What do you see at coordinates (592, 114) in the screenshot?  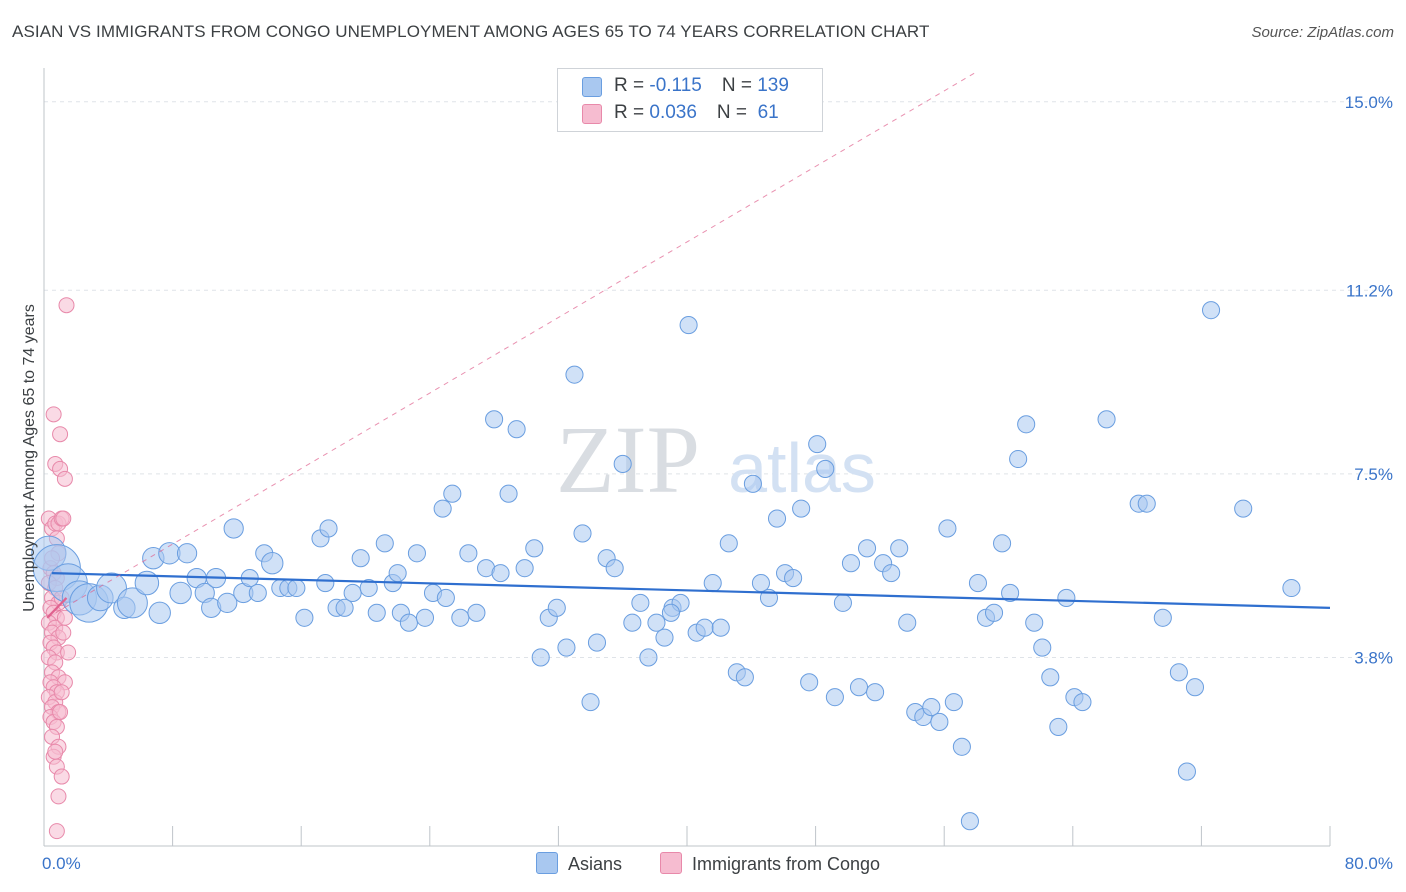 I see `congo-swatch` at bounding box center [592, 114].